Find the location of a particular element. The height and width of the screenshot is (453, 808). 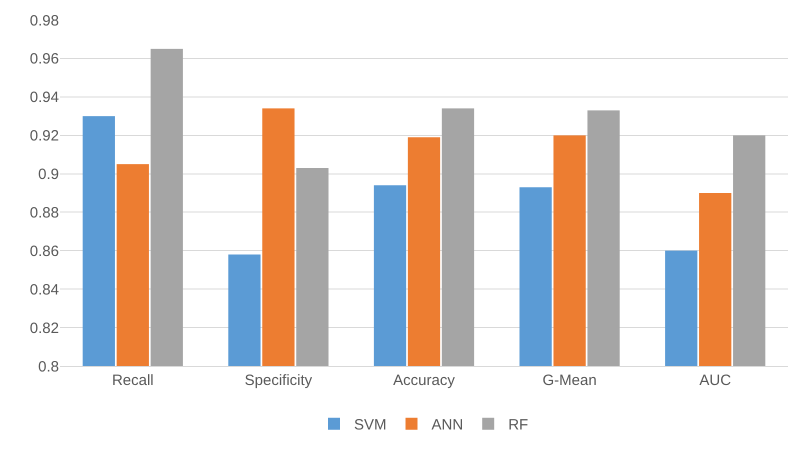

x-tick-label: Specificity is located at coordinates (278, 380).